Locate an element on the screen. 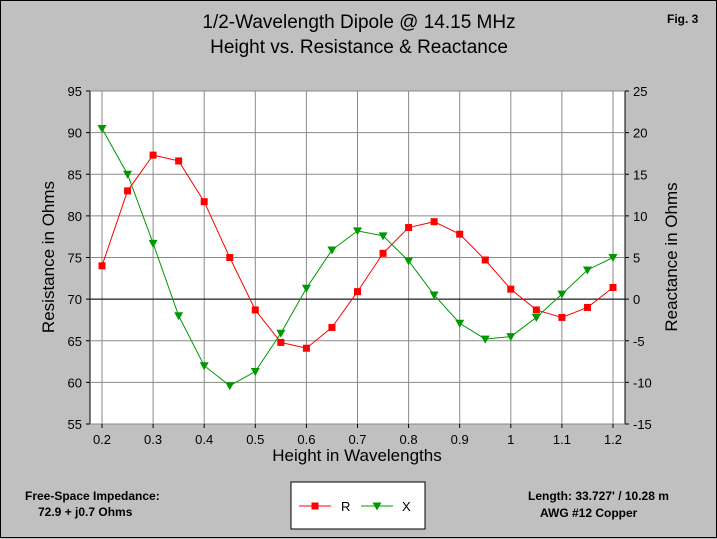 This screenshot has width=717, height=539. x-tick-label: 0.6 is located at coordinates (306, 439).